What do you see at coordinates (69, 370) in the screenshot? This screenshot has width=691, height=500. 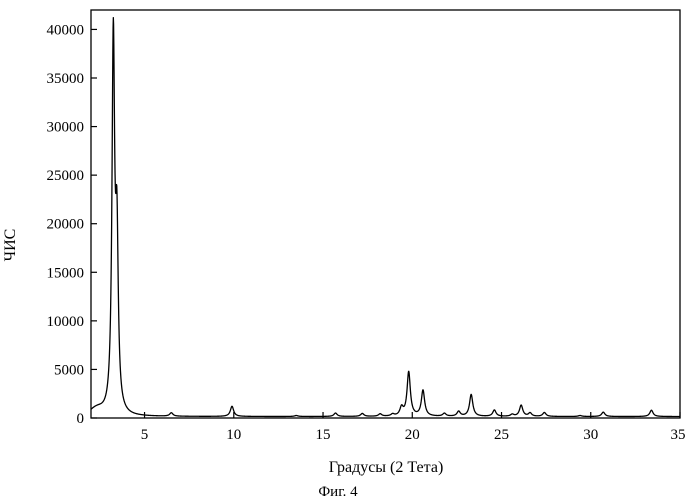 I see `y-tick-label: 5000` at bounding box center [69, 370].